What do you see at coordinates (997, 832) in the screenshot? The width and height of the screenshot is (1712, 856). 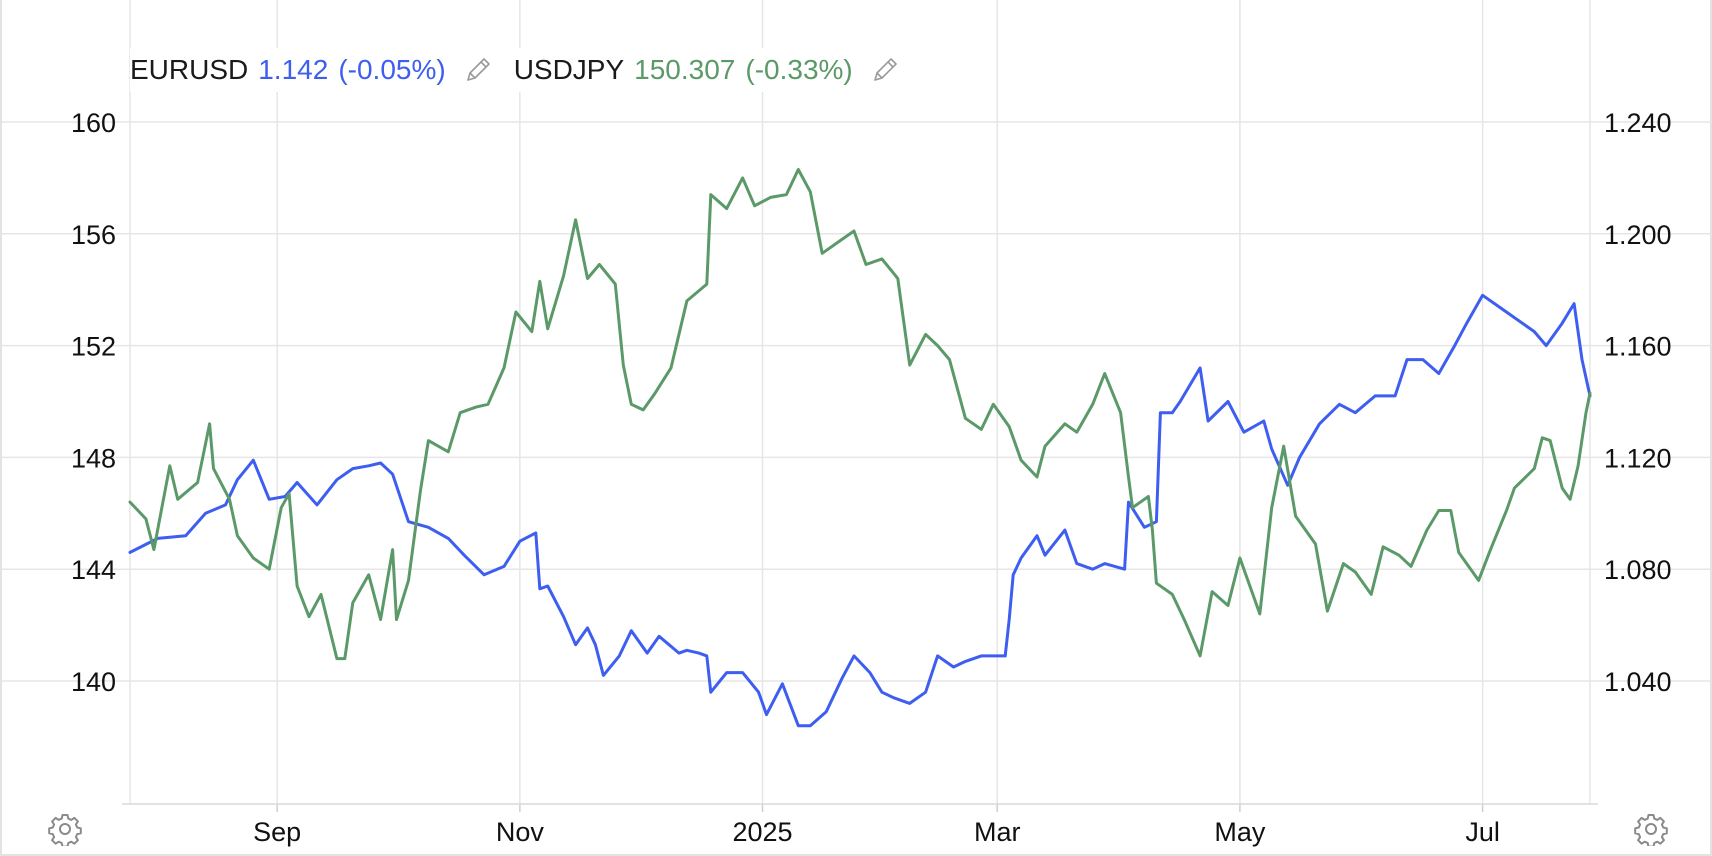 I see `x-axis-tick-label: Mar` at bounding box center [997, 832].